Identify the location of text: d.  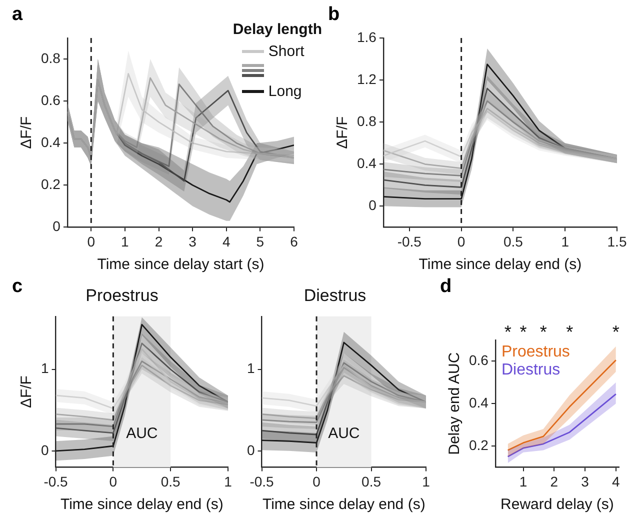
(446, 287).